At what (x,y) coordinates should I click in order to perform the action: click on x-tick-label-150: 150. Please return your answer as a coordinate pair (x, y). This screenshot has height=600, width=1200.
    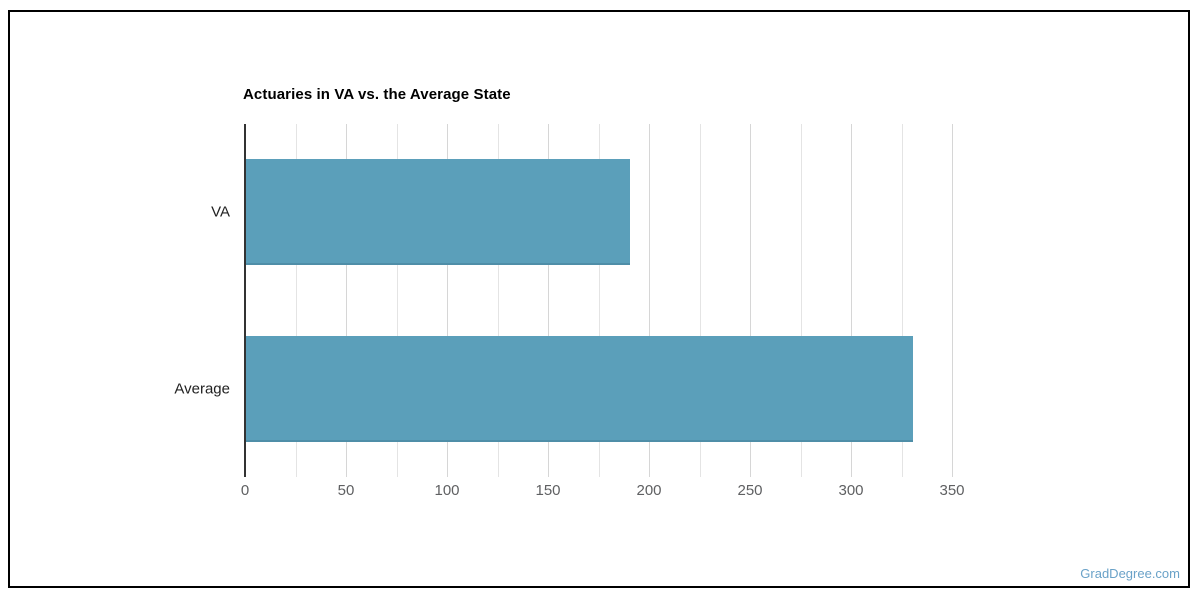
    Looking at the image, I should click on (548, 490).